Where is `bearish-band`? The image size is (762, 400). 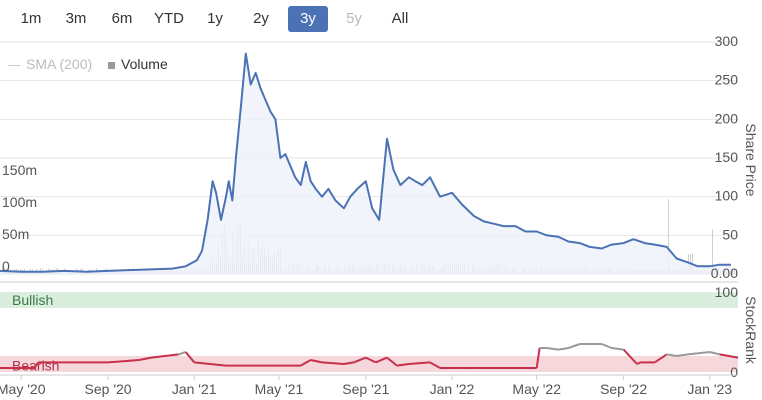
bearish-band is located at coordinates (369, 364).